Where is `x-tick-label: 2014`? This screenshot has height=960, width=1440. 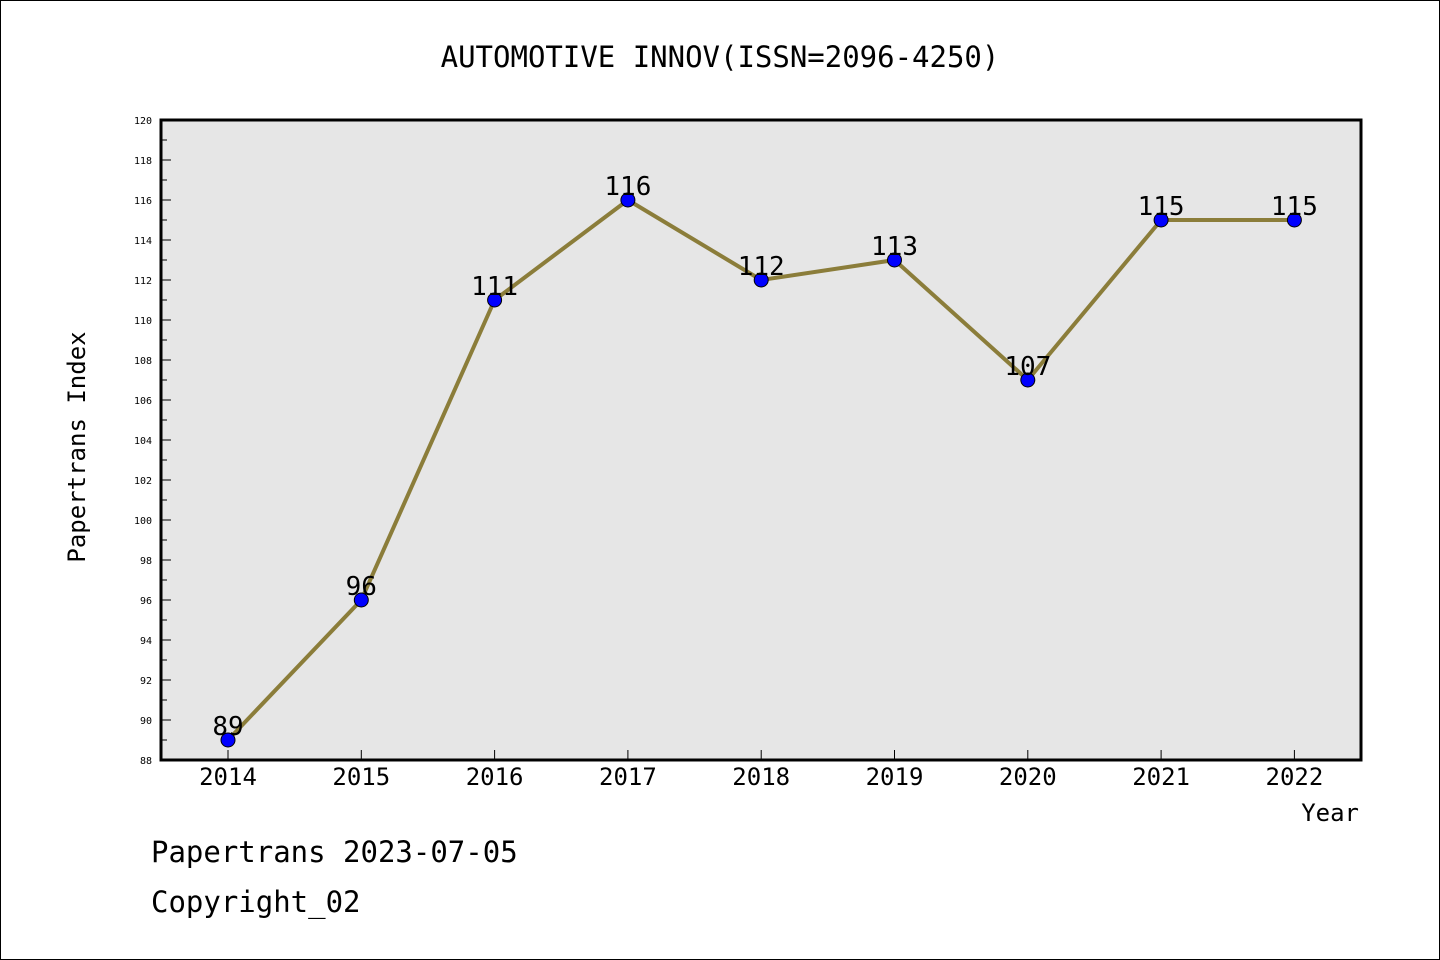 x-tick-label: 2014 is located at coordinates (228, 777).